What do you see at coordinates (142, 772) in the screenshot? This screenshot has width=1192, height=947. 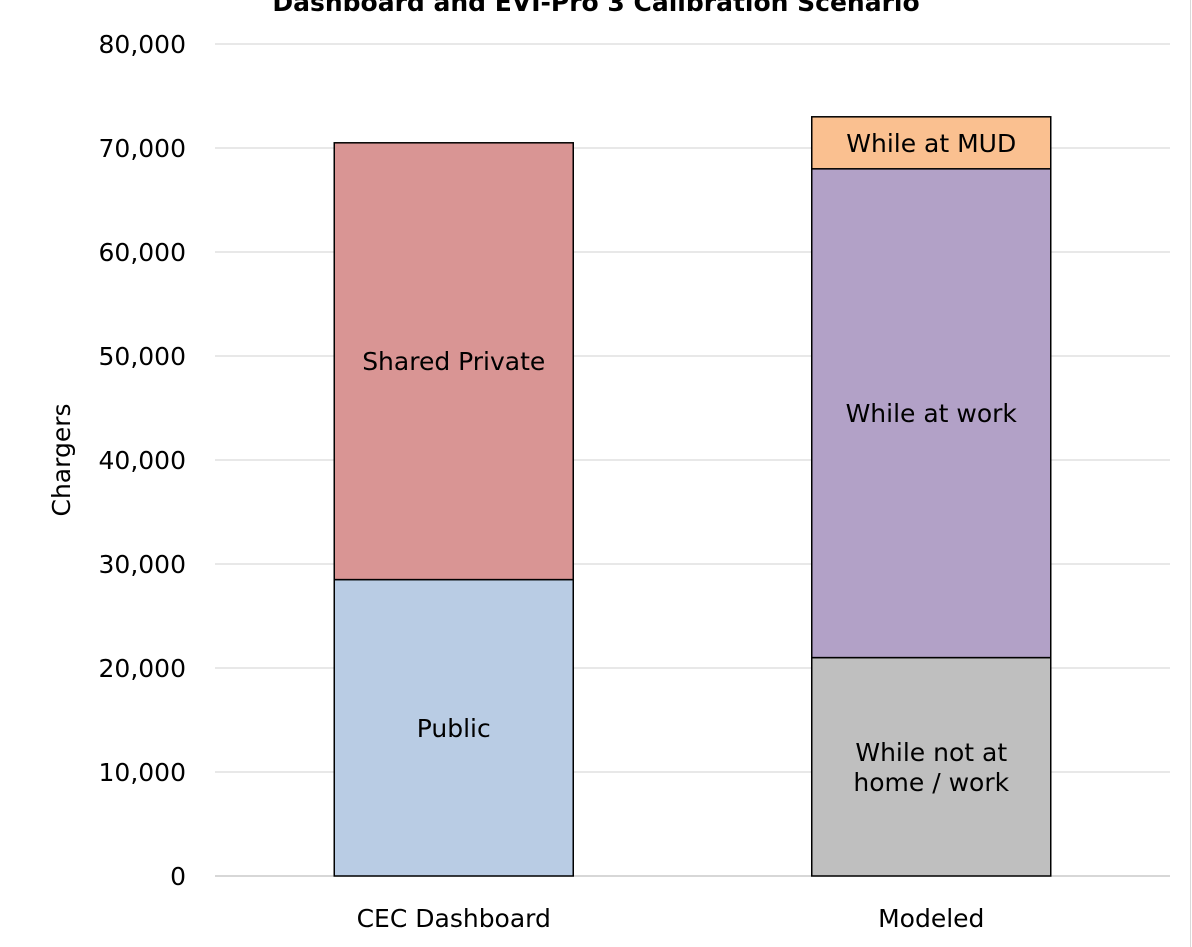 I see `y-tick-label: 10,000` at bounding box center [142, 772].